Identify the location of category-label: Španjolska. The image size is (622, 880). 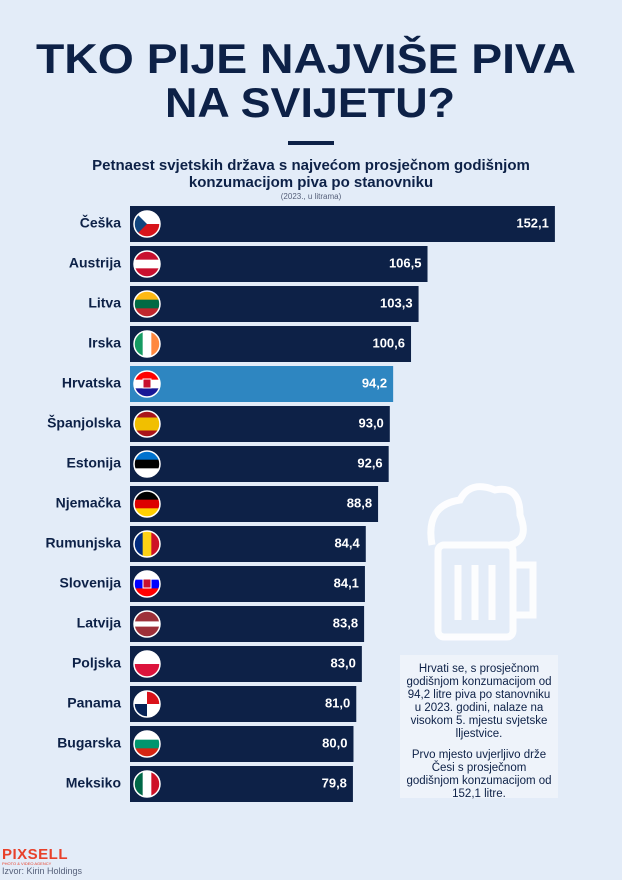
(84, 422).